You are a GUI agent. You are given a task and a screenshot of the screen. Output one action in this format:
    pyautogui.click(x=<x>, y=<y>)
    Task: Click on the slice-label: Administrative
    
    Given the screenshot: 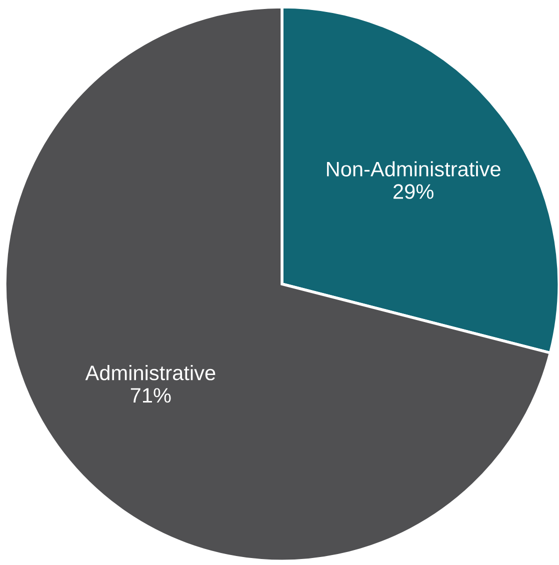 What is the action you would take?
    pyautogui.click(x=150, y=372)
    